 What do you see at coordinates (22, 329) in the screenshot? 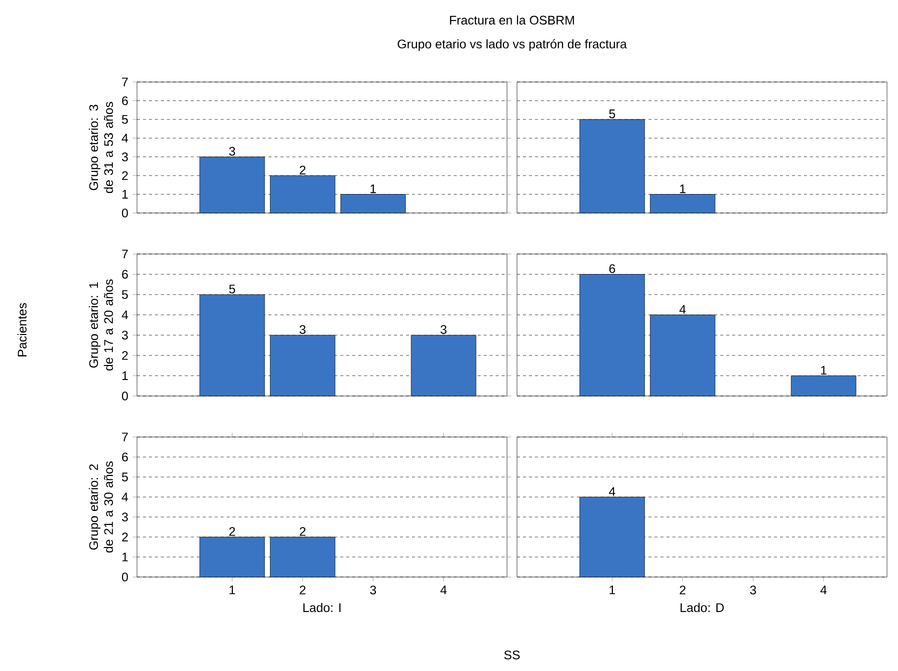
I see `text: Pacientes` at bounding box center [22, 329].